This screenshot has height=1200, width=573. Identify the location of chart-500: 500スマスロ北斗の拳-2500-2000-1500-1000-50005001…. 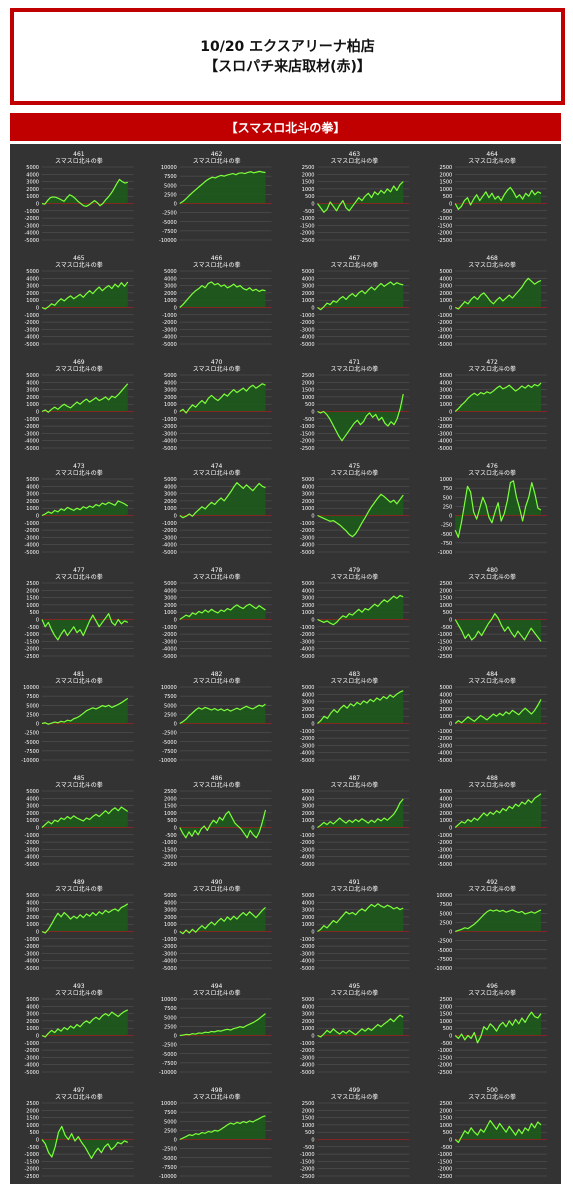
(492, 1133).